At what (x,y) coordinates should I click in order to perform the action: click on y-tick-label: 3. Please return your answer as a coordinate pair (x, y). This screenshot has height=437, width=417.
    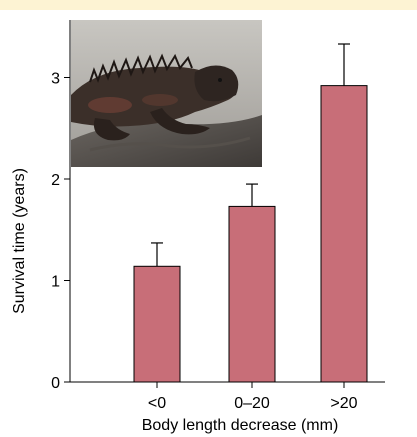
    Looking at the image, I should click on (55, 79).